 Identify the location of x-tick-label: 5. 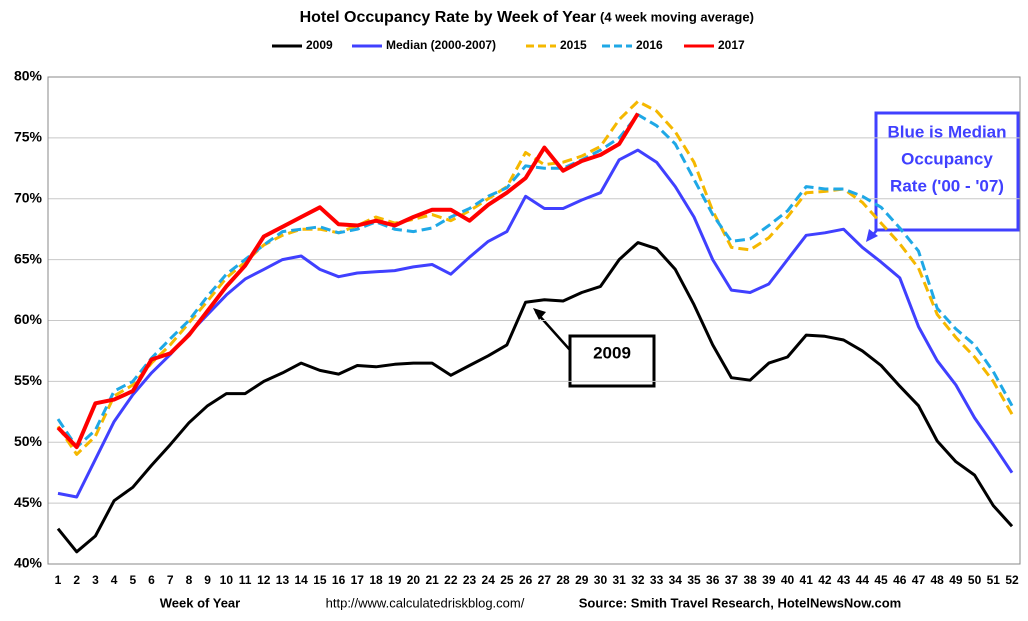
(132, 580).